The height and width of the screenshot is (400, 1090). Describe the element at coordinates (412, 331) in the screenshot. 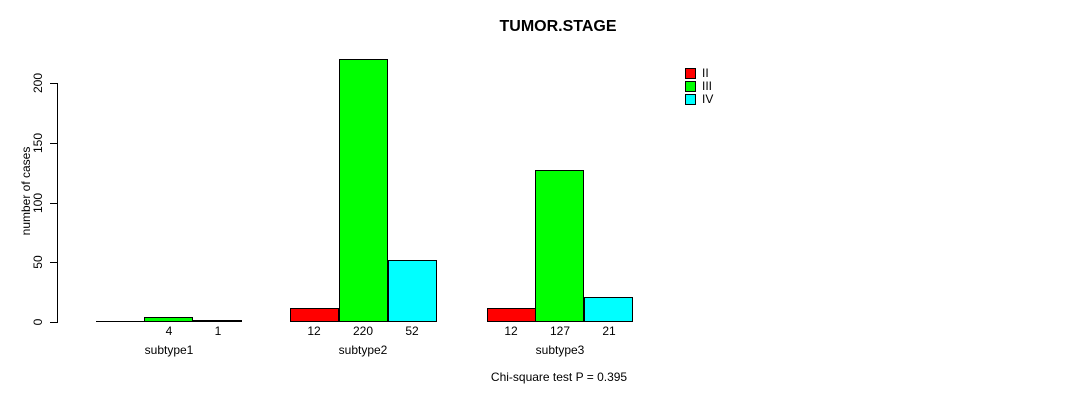

I see `bar-value-label: 52` at that location.